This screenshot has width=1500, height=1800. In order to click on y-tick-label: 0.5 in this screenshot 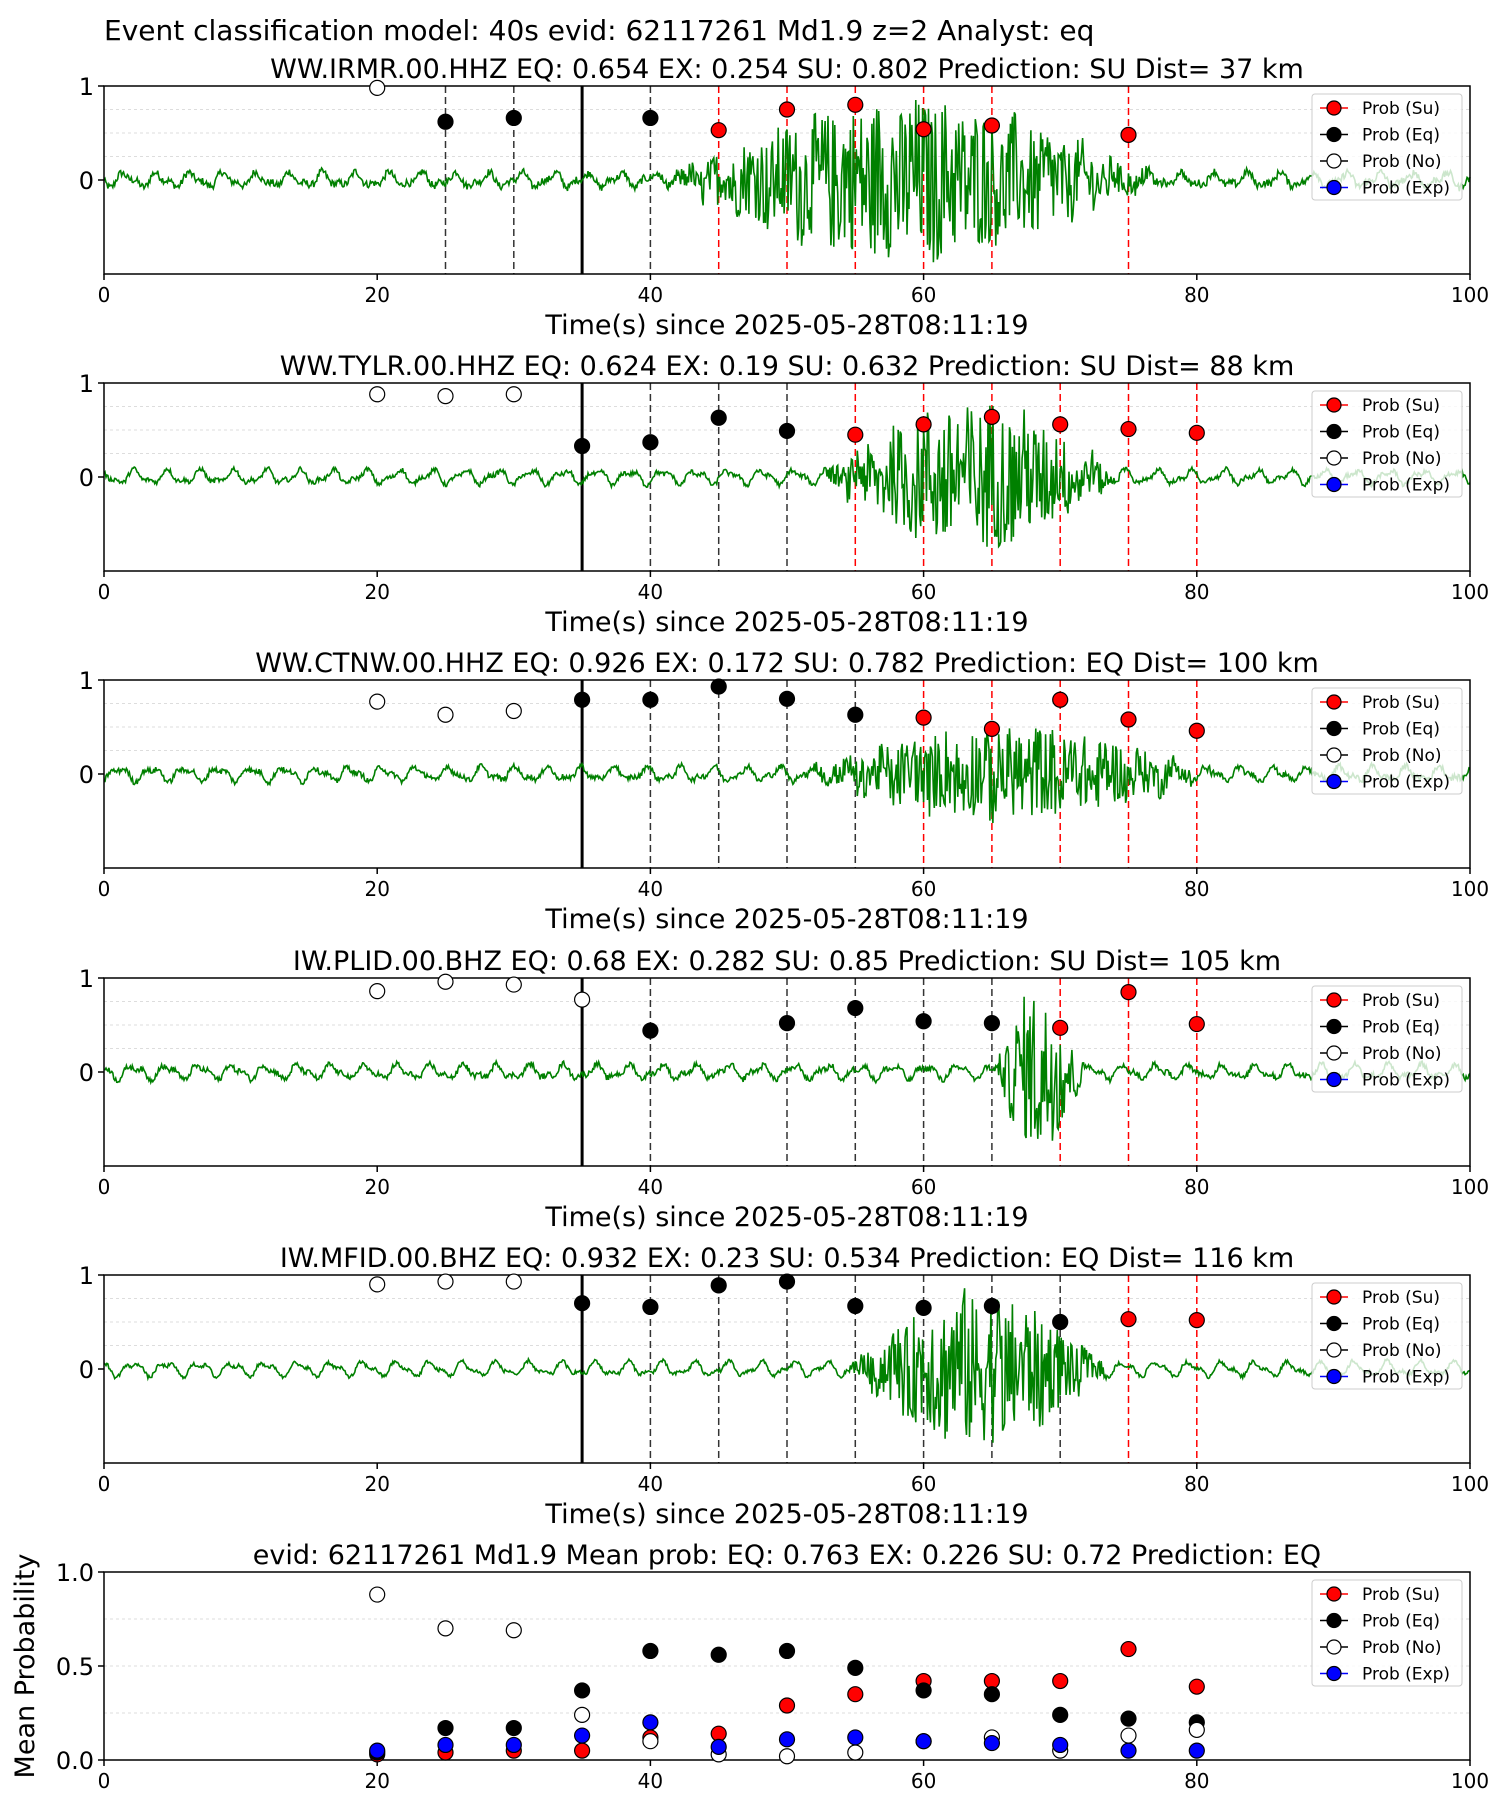, I will do `click(75, 1667)`.